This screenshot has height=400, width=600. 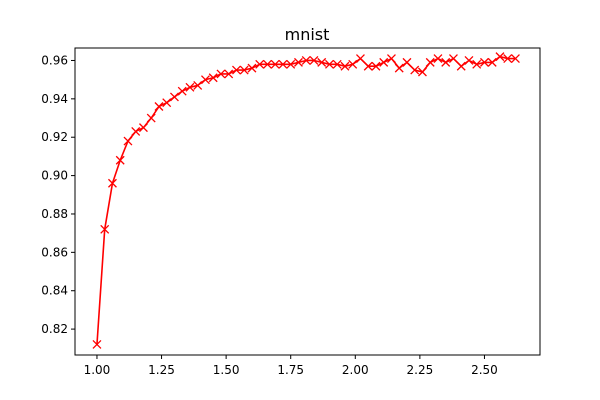 What do you see at coordinates (54, 252) in the screenshot?
I see `y-tick-label: 0.86` at bounding box center [54, 252].